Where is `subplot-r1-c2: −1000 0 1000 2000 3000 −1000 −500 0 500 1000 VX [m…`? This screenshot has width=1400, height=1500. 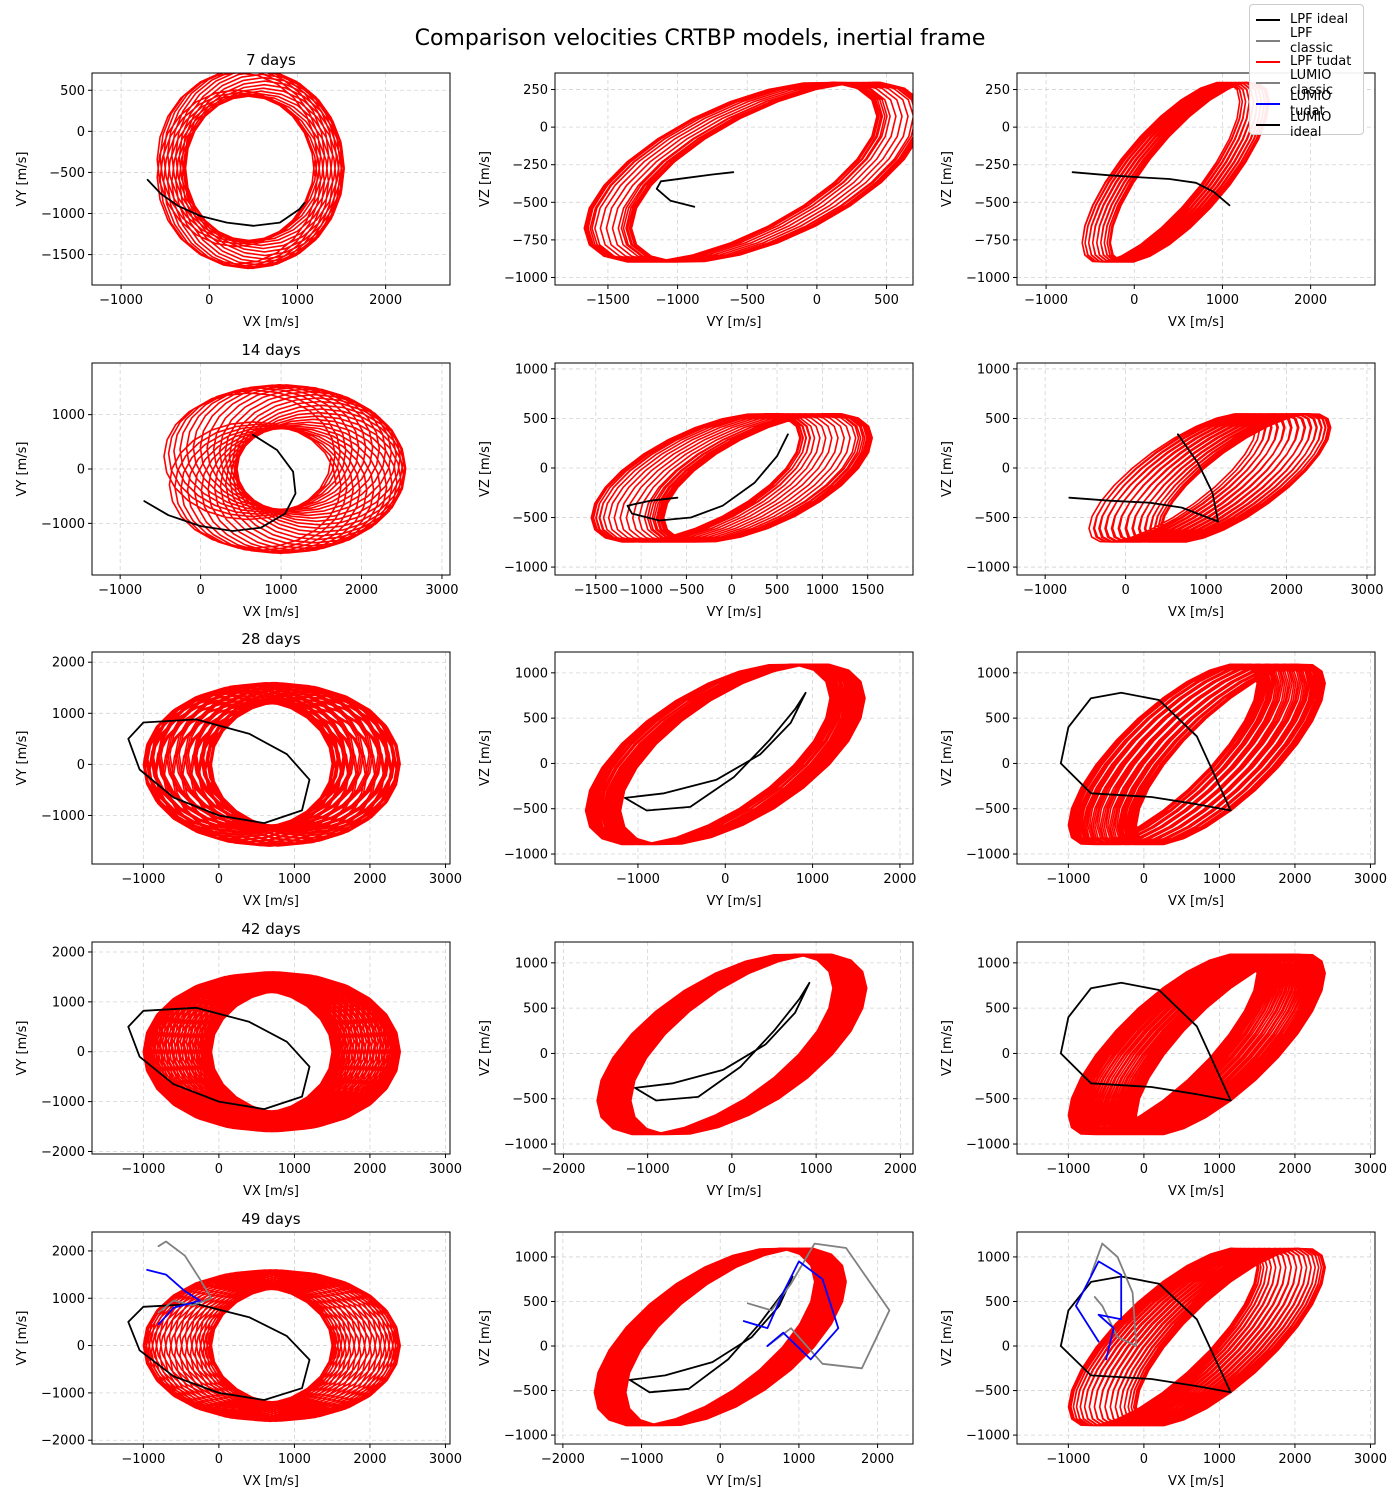 subplot-r1-c2: −1000 0 1000 2000 3000 −1000 −500 0 500 1000 VX [m… is located at coordinates (1162, 491).